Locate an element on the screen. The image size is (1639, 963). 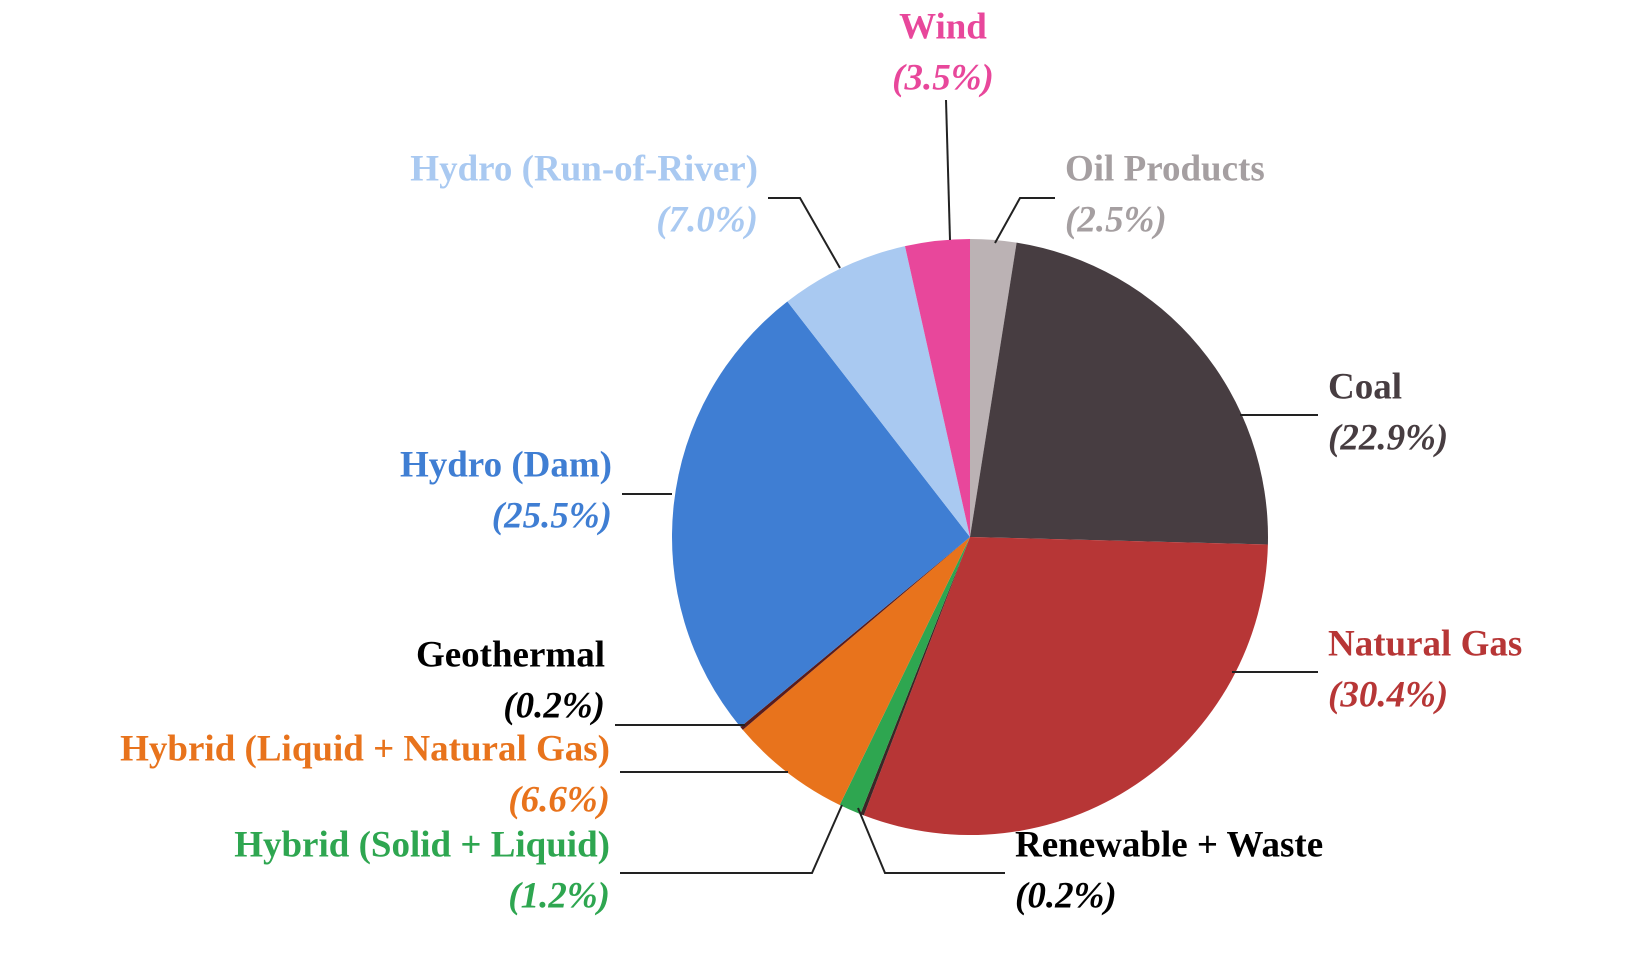
slice-value-label: (25.5%) is located at coordinates (552, 515).